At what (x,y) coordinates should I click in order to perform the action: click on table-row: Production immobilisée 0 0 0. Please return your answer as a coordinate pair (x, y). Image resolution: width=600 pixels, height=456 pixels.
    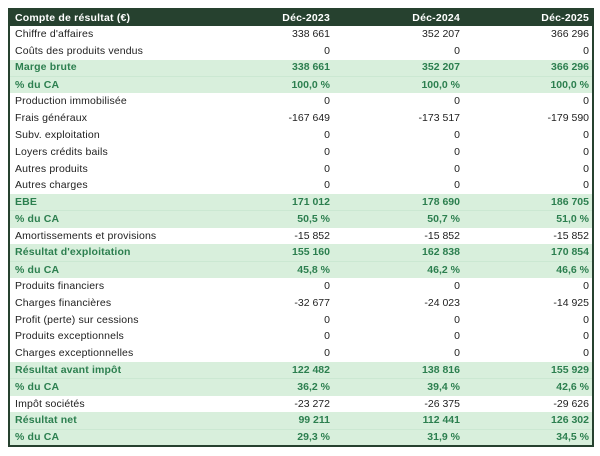
    Looking at the image, I should click on (301, 101).